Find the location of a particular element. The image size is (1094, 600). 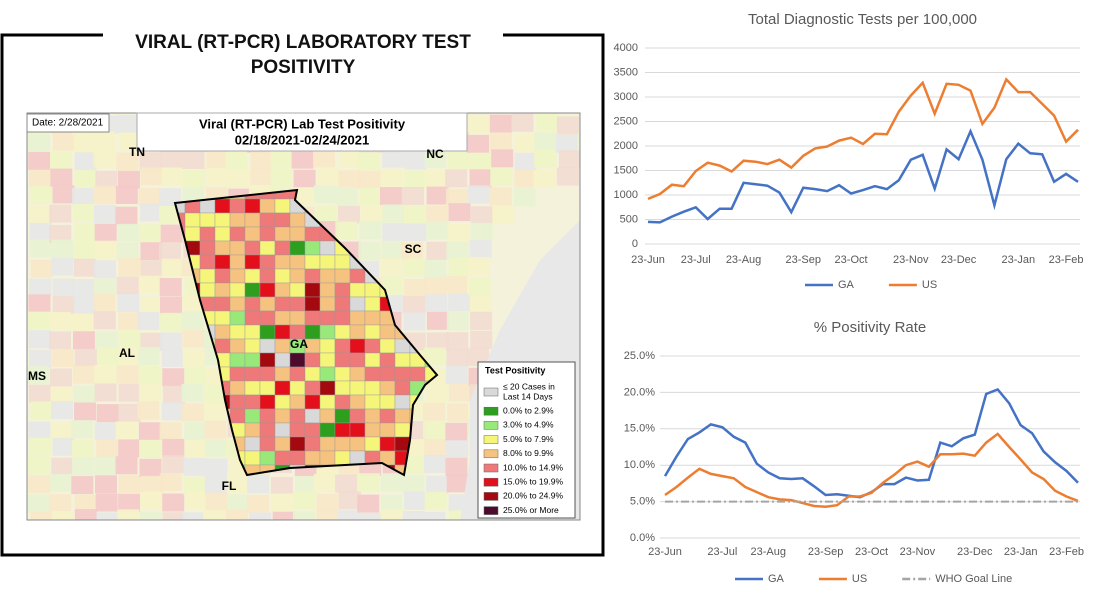

legend-label: 3.0% to 4.9% is located at coordinates (528, 425).